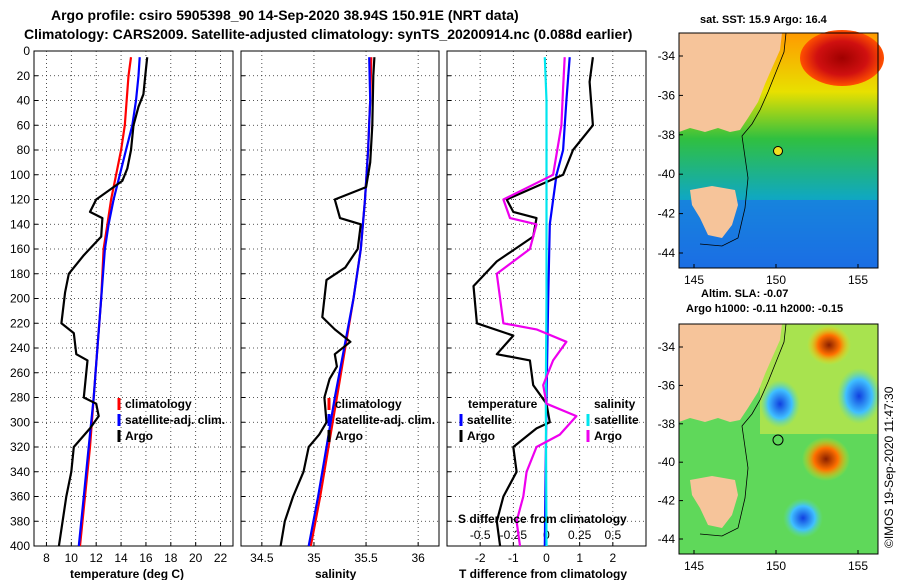  Describe the element at coordinates (481, 436) in the screenshot. I see `legend-t-argo-label: Argo` at that location.